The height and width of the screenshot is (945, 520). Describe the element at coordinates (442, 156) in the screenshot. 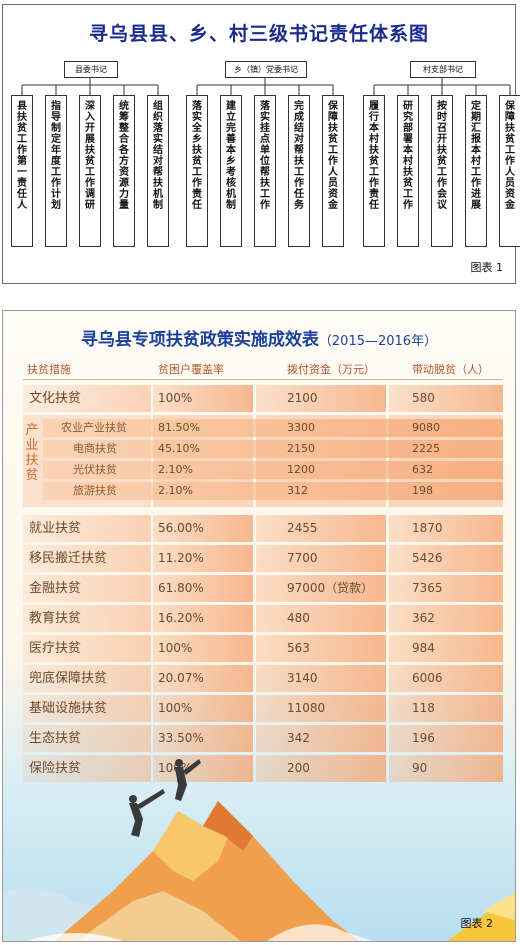

I see `responsibility-text: 按时召开扶贫工作会议` at that location.